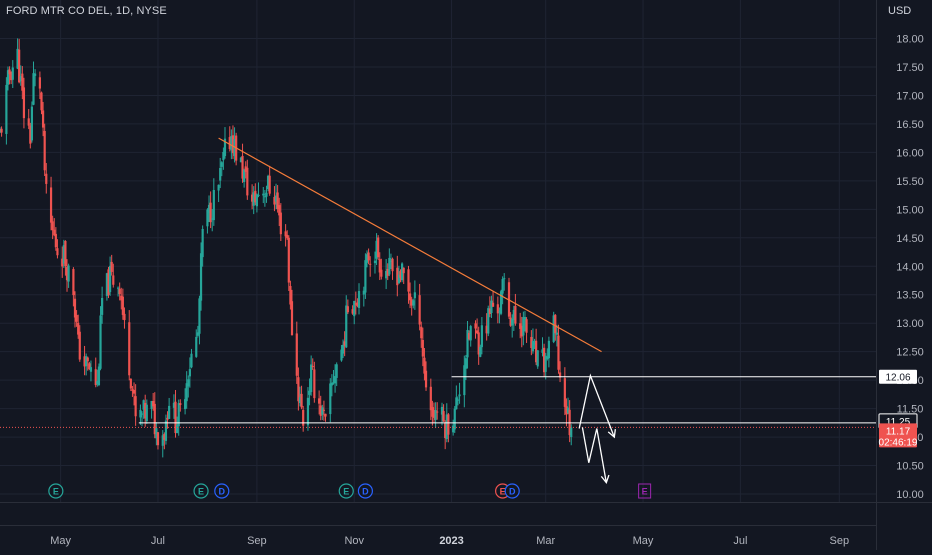 The height and width of the screenshot is (555, 932). What do you see at coordinates (900, 11) in the screenshot?
I see `currency-label: USD` at bounding box center [900, 11].